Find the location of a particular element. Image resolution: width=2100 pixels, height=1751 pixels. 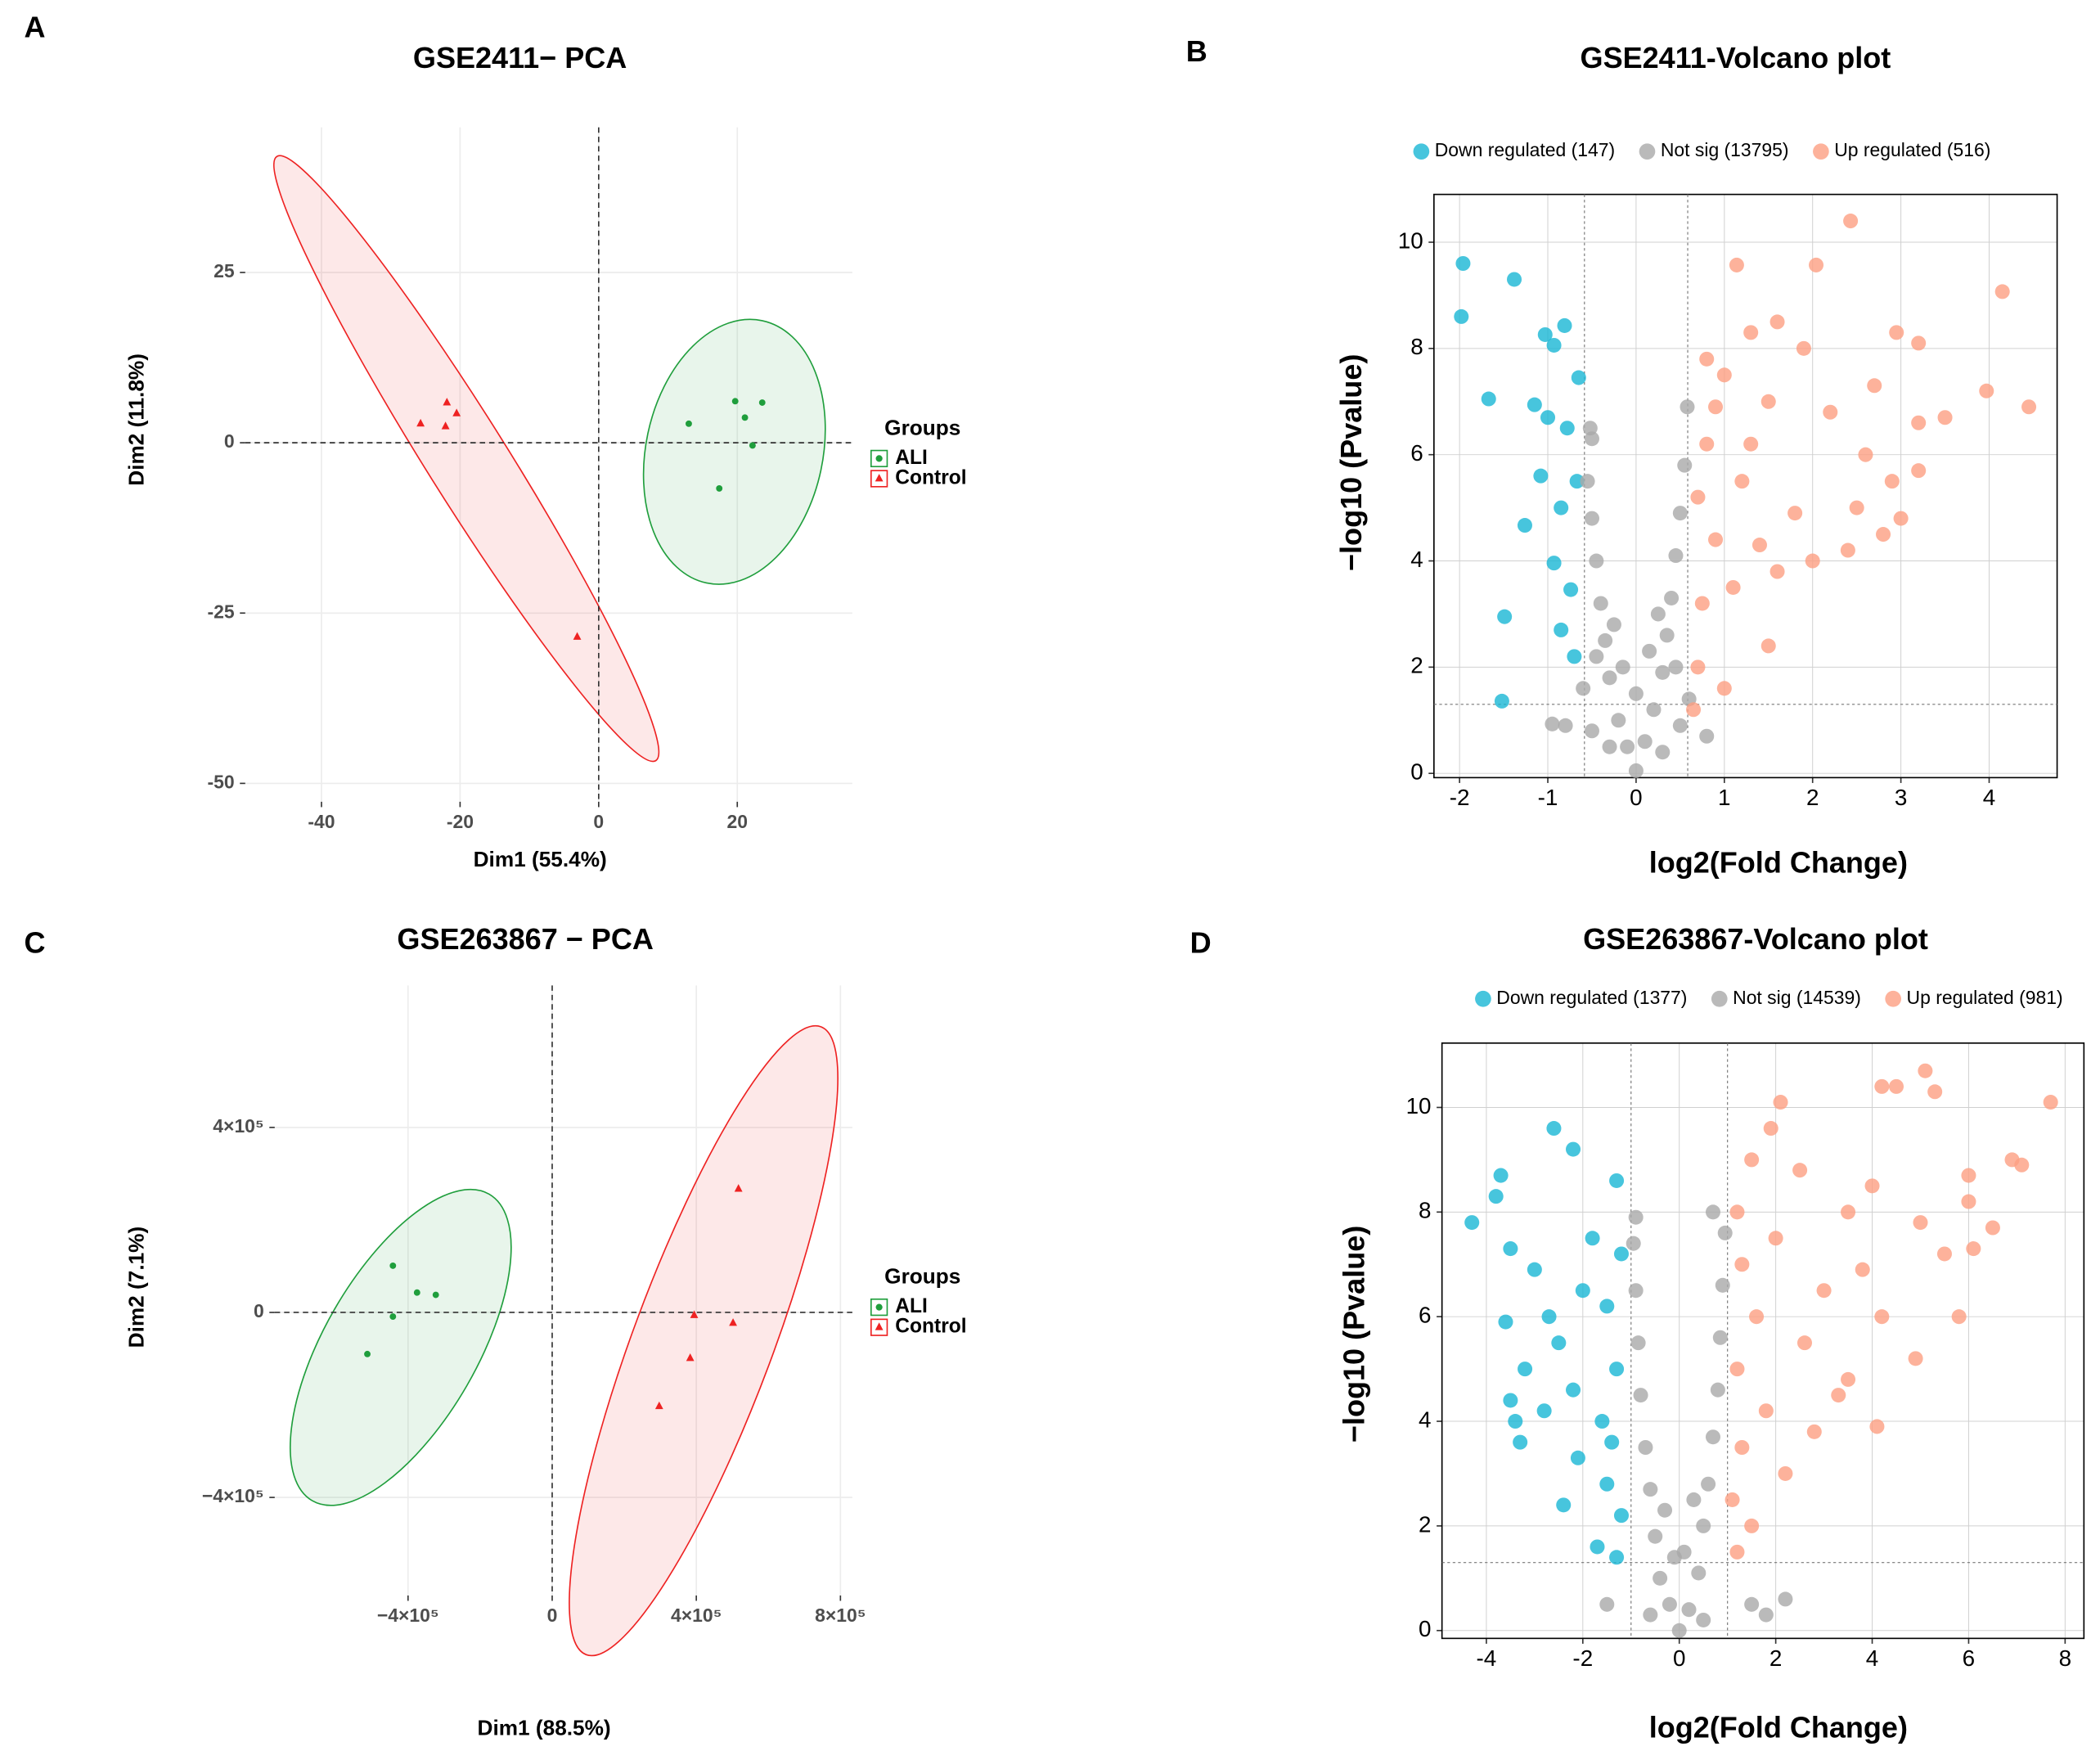

legend-label: Down regulated (147) is located at coordinates (1525, 149).